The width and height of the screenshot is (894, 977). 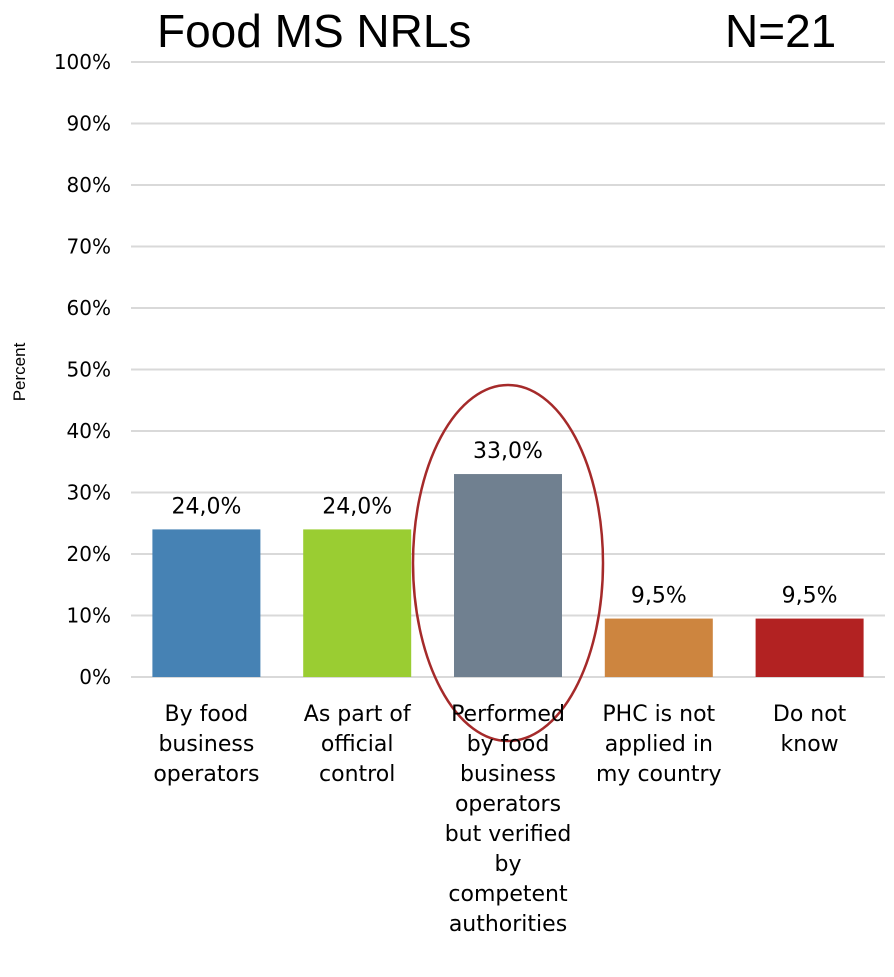 I want to click on y-tick-label: 100%, so click(x=82, y=62).